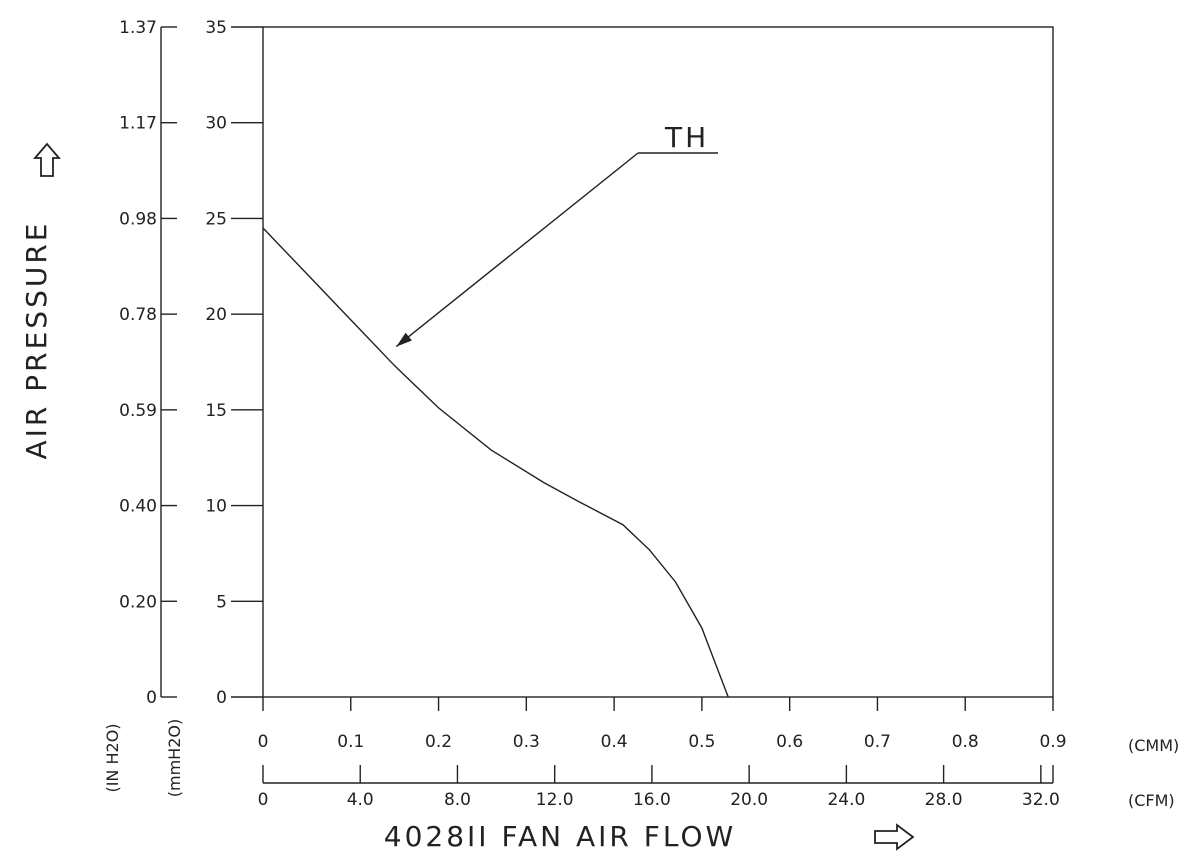 Image resolution: width=1204 pixels, height=856 pixels. What do you see at coordinates (877, 742) in the screenshot?
I see `x-tick-label: 0.7` at bounding box center [877, 742].